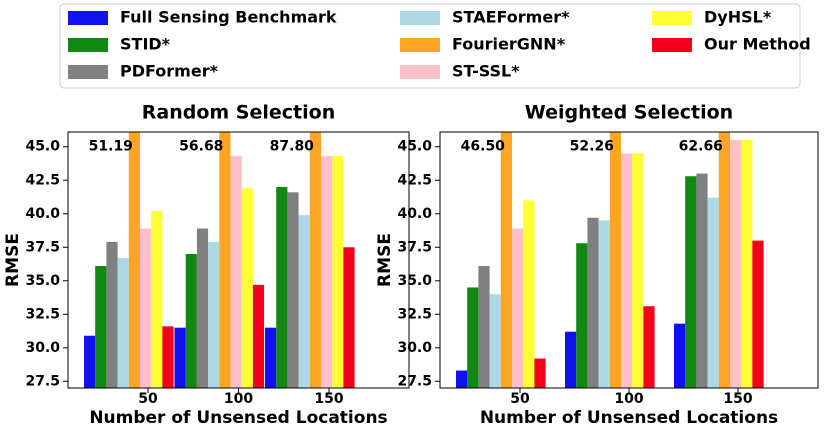 The width and height of the screenshot is (830, 427). I want to click on legend-label: PDFormer*, so click(169, 71).